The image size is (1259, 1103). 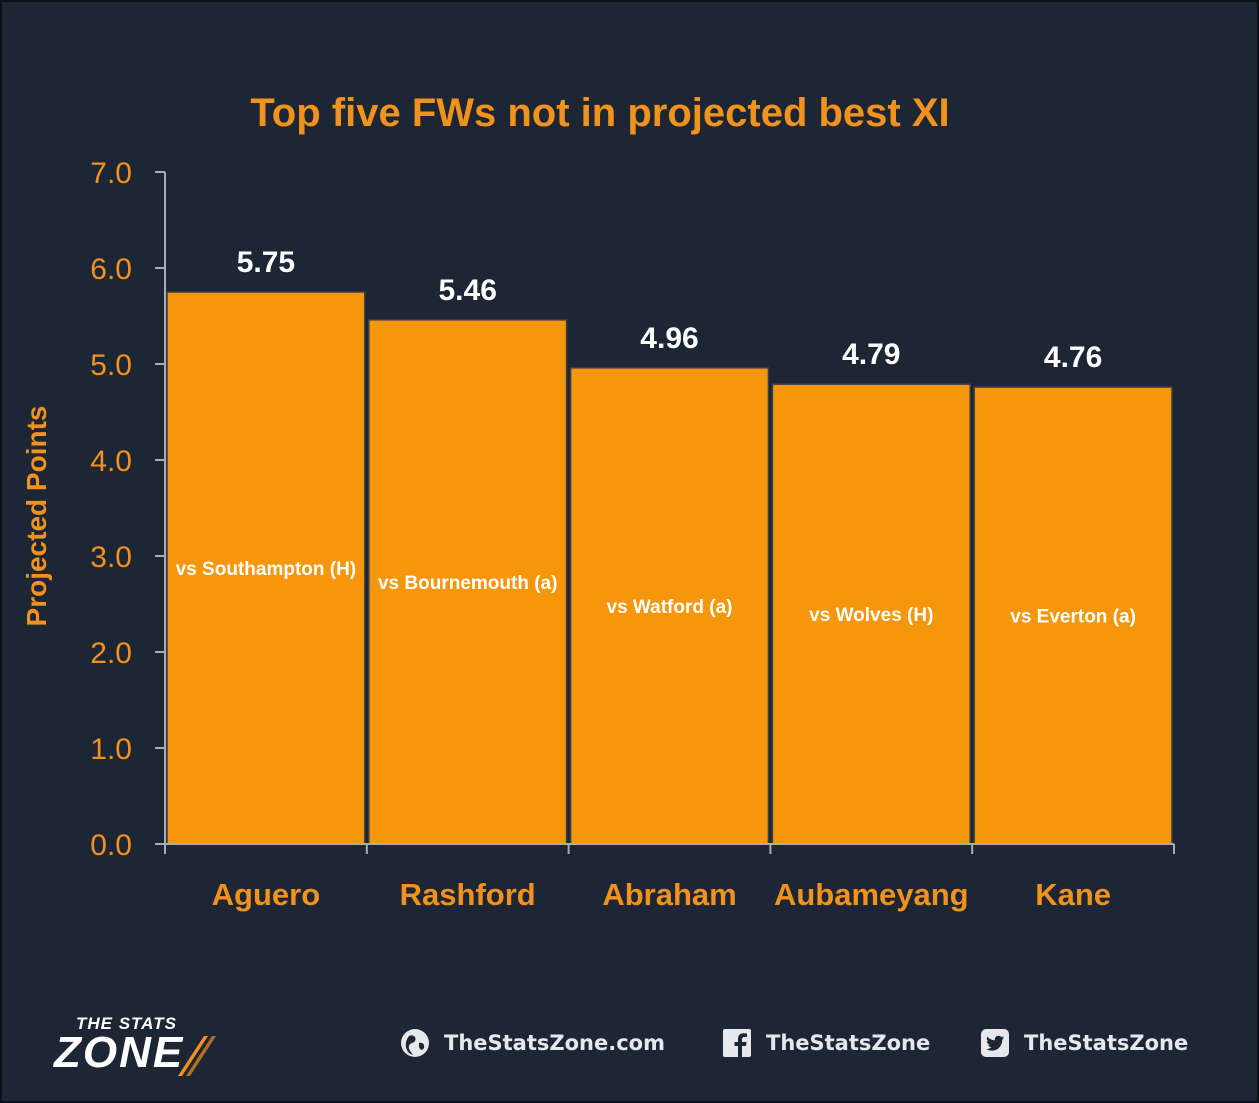 What do you see at coordinates (128, 509) in the screenshot?
I see `y-axis: 0.0 1.0 2.0 3.0 4.0 5.0 6.0 7.0` at bounding box center [128, 509].